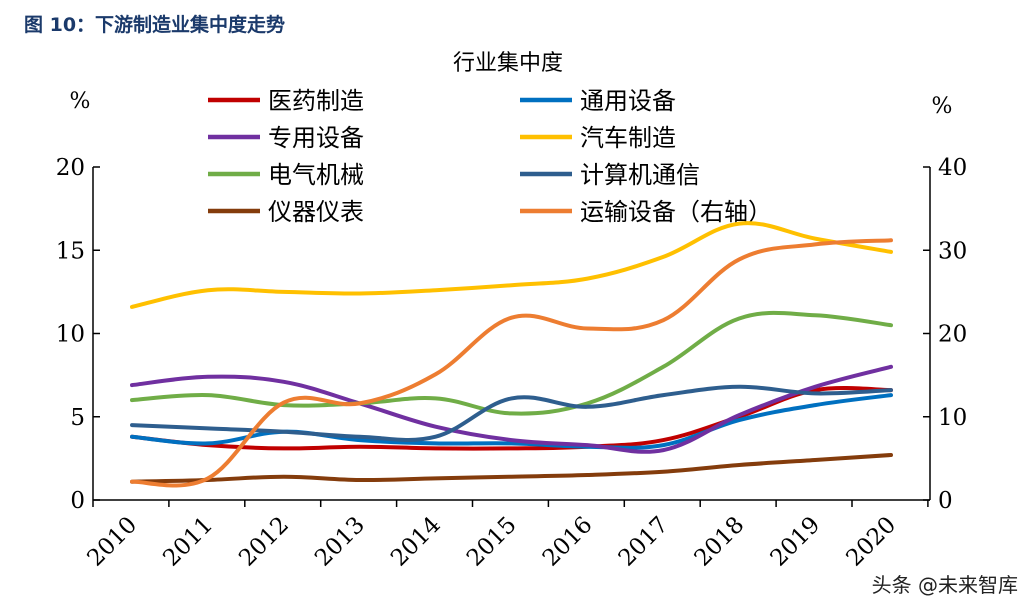 This screenshot has width=1036, height=606. Describe the element at coordinates (508, 63) in the screenshot. I see `chart-title: 行业集中度` at that location.